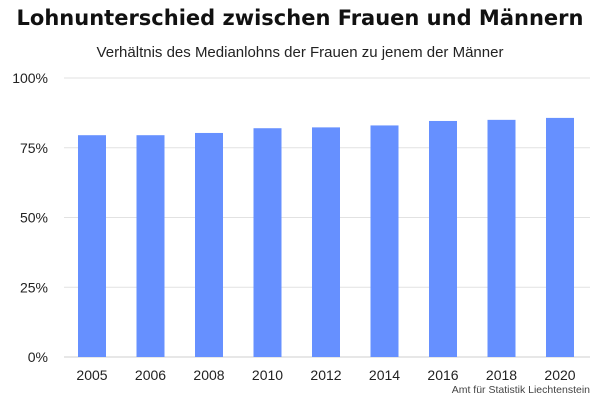  Describe the element at coordinates (34, 287) in the screenshot. I see `y-tick-label: 25%` at that location.